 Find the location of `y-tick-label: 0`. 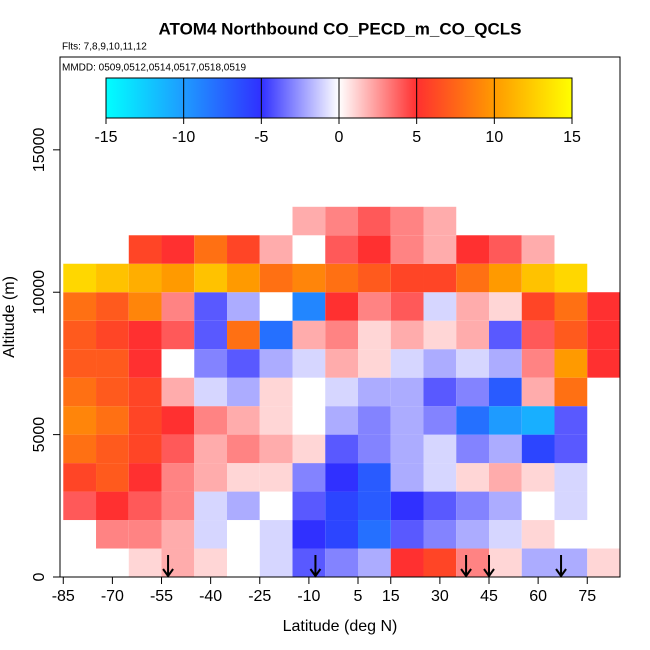

y-tick-label: 0 is located at coordinates (39, 576).